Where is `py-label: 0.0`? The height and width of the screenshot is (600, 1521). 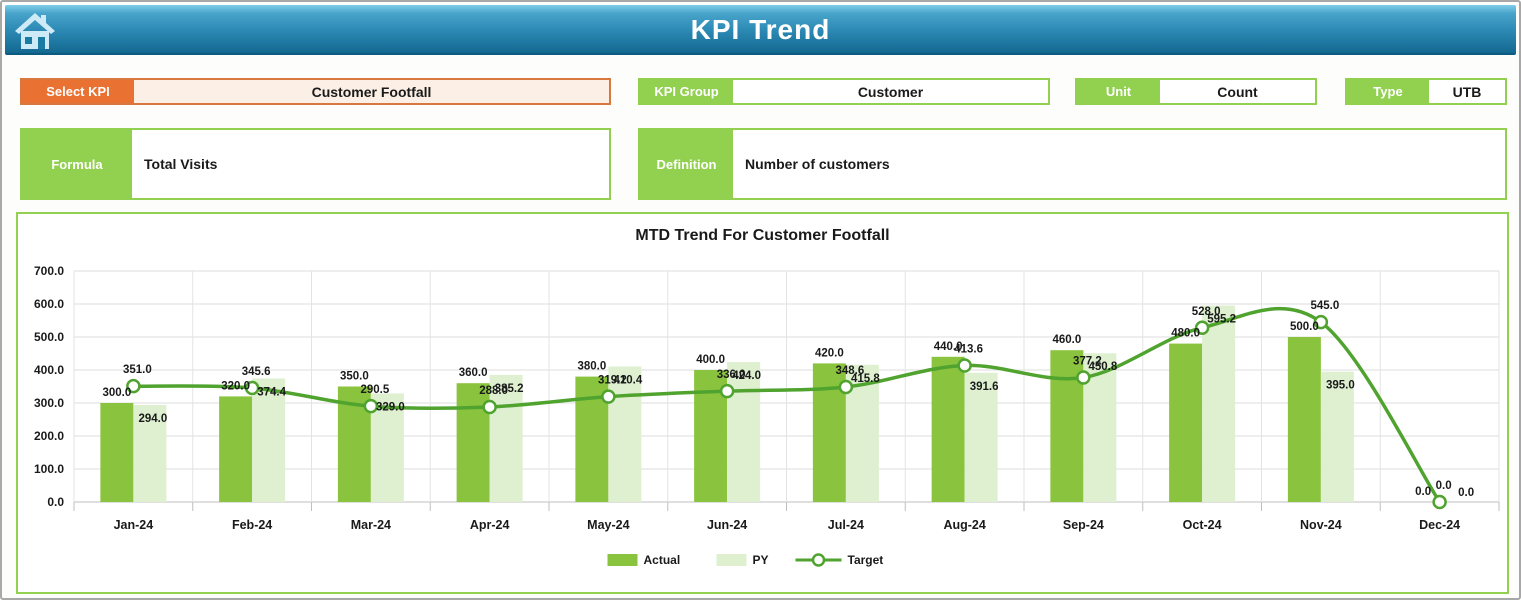
py-label: 0.0 is located at coordinates (1466, 493).